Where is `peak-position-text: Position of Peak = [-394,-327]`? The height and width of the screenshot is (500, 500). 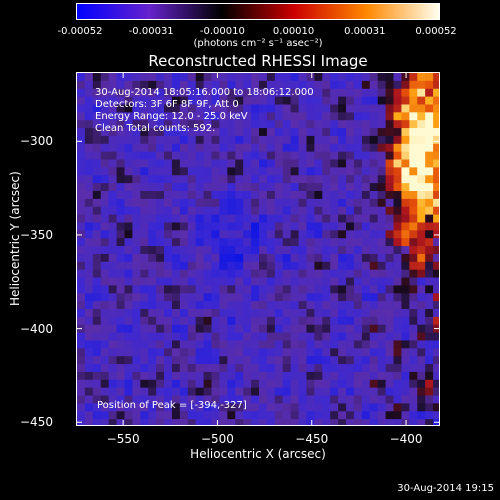
peak-position-text: Position of Peak = [-394,-327] is located at coordinates (172, 405).